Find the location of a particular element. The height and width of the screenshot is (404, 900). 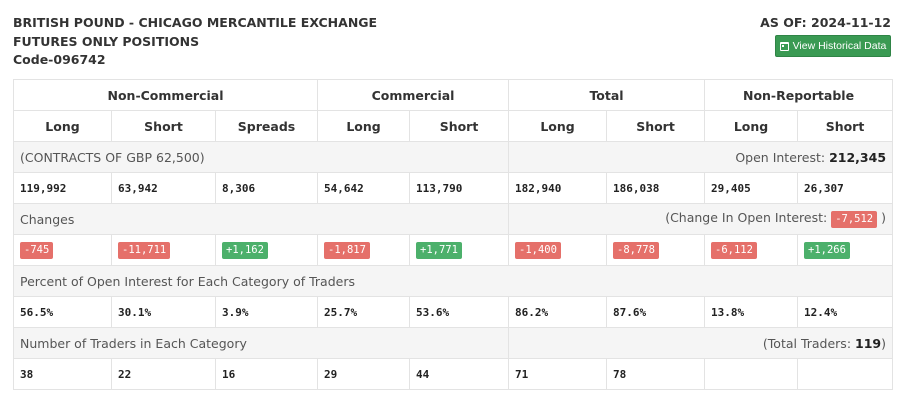

contracts-value: 119,992 is located at coordinates (62, 188).